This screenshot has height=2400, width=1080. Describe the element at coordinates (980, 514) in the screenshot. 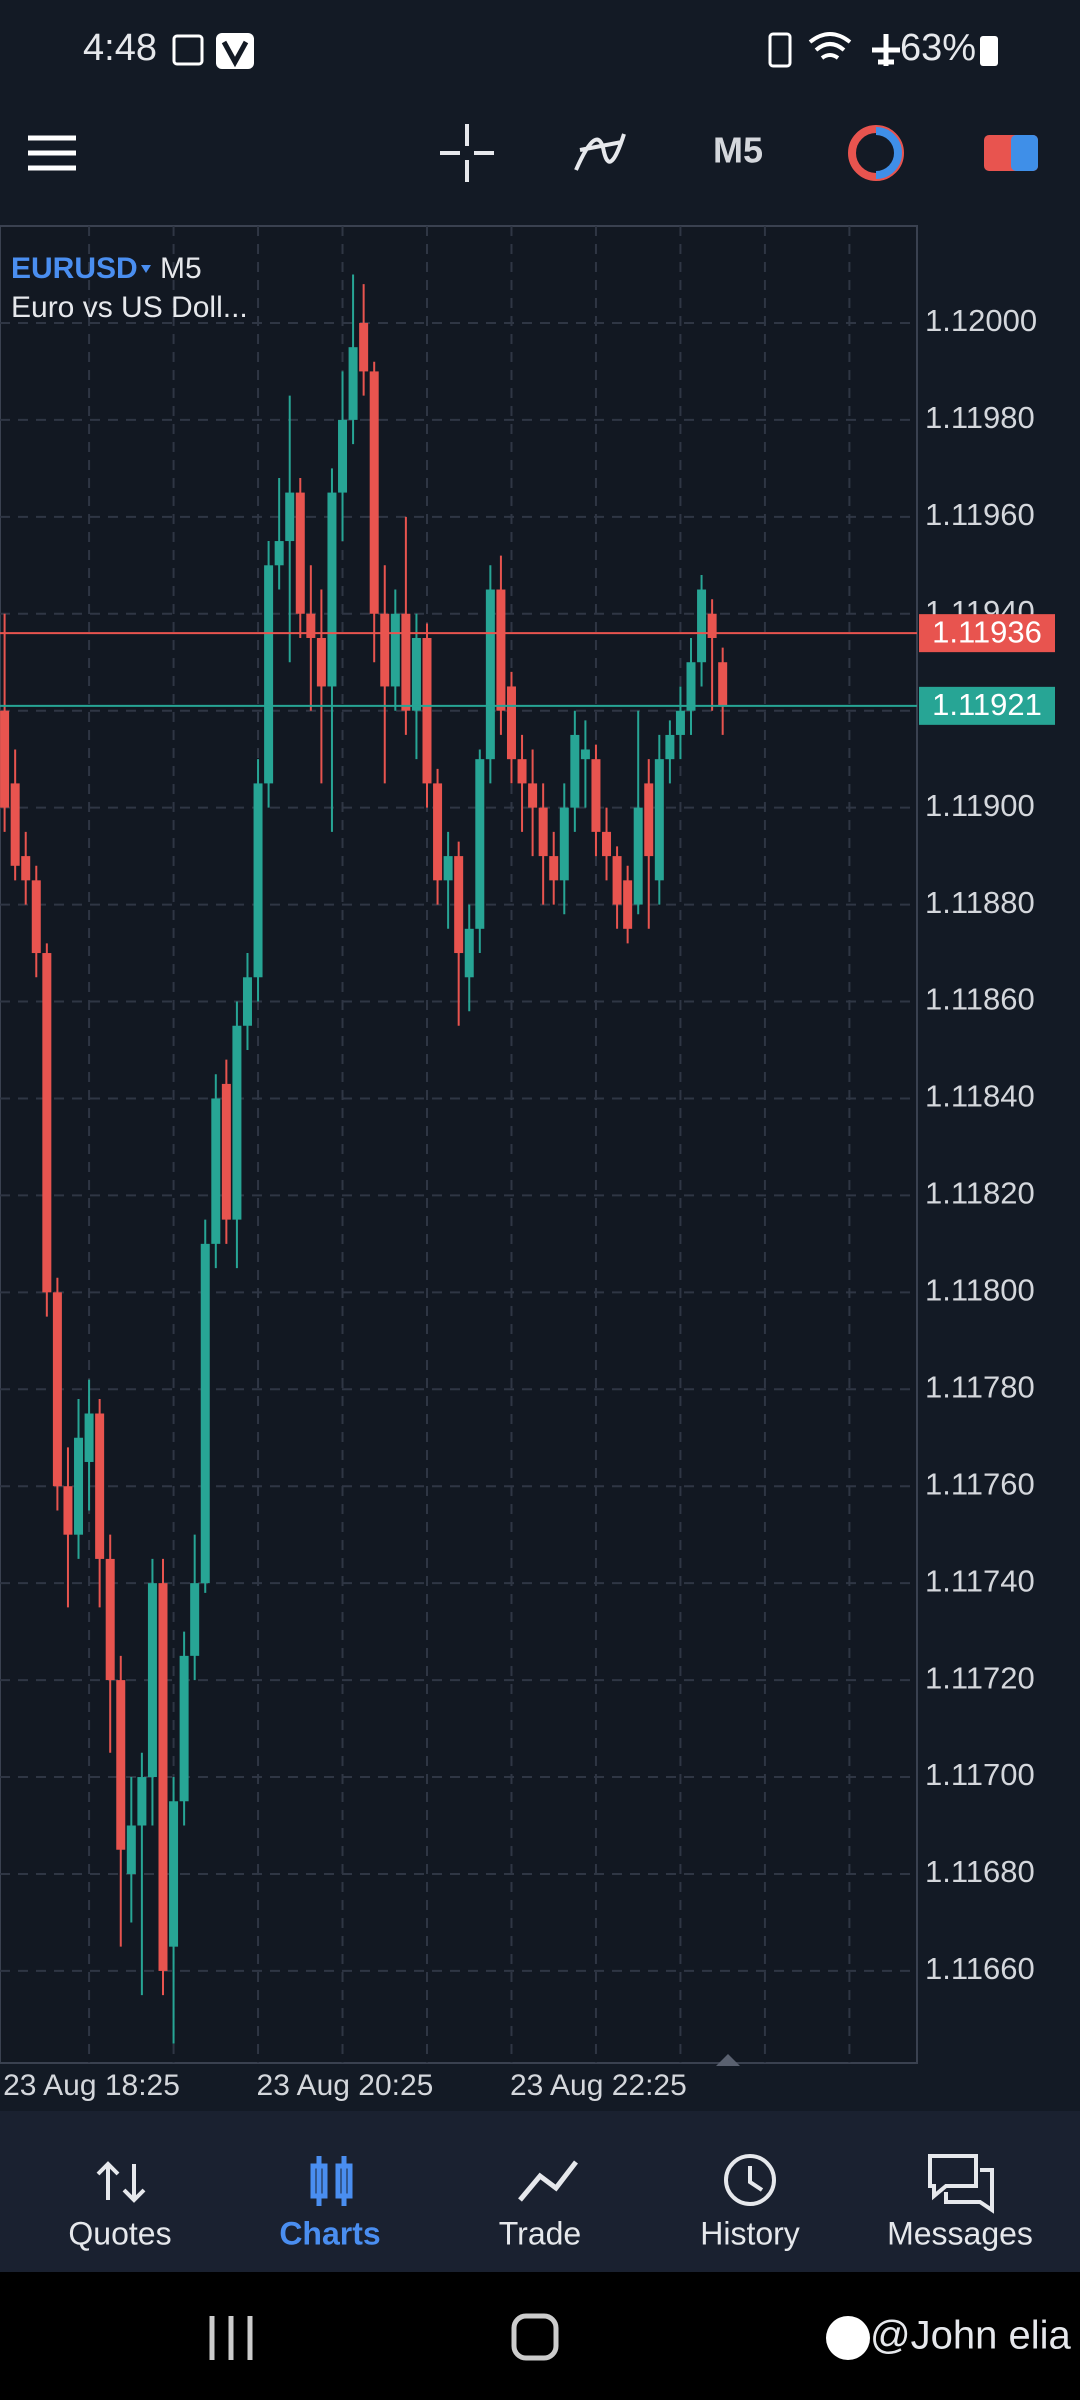

I see `y-tick-label: 1.11960` at that location.